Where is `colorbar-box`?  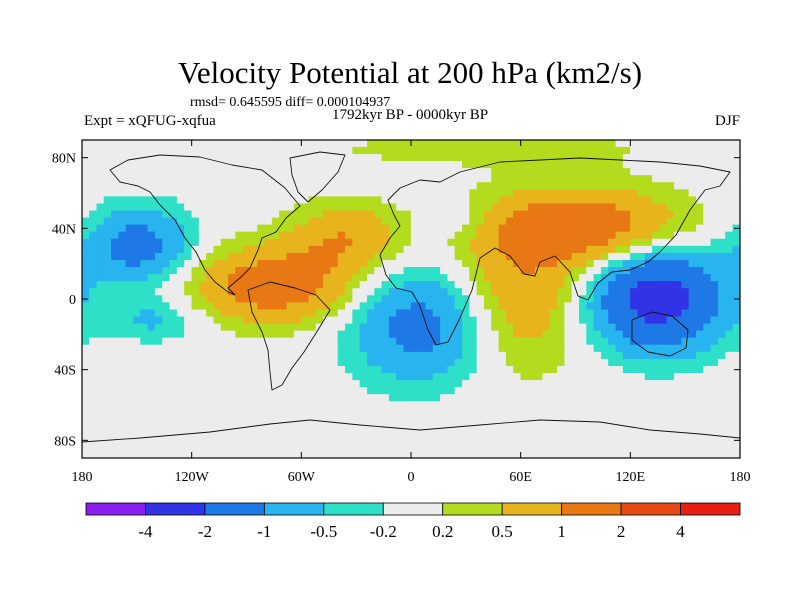
colorbar-box is located at coordinates (234, 509).